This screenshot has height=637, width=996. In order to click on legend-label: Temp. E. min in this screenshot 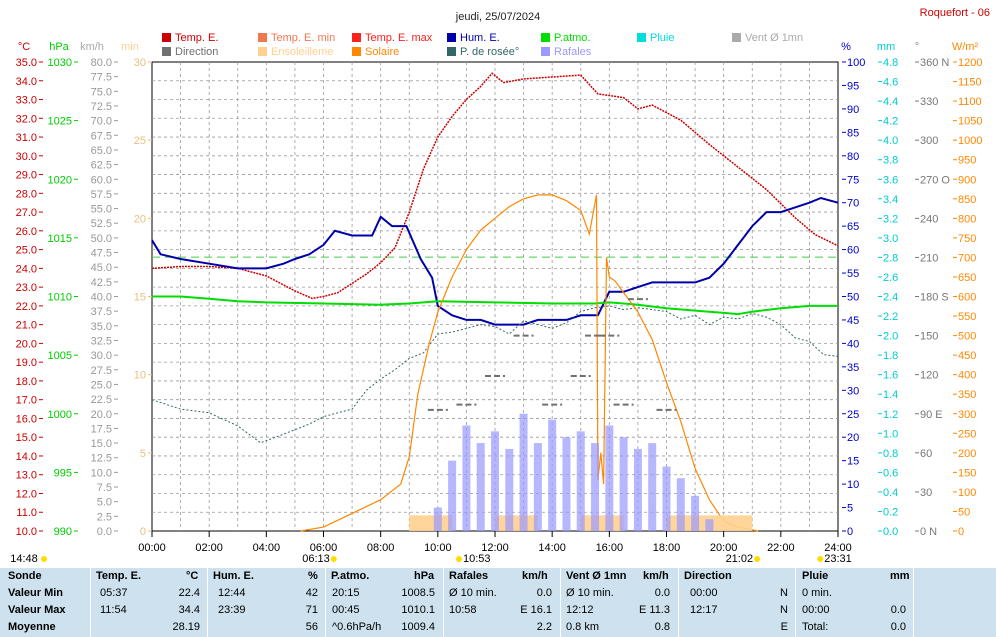, I will do `click(303, 38)`.